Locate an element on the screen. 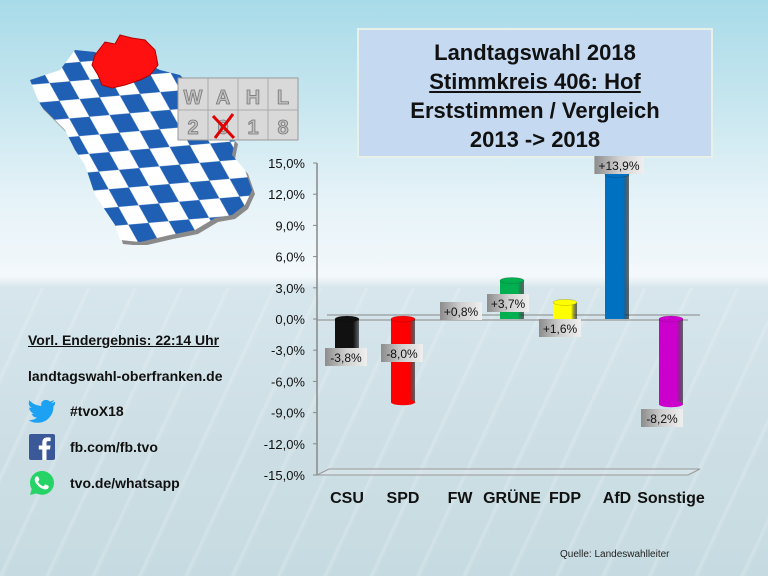 Image resolution: width=768 pixels, height=576 pixels. bar-fdp is located at coordinates (565, 310).